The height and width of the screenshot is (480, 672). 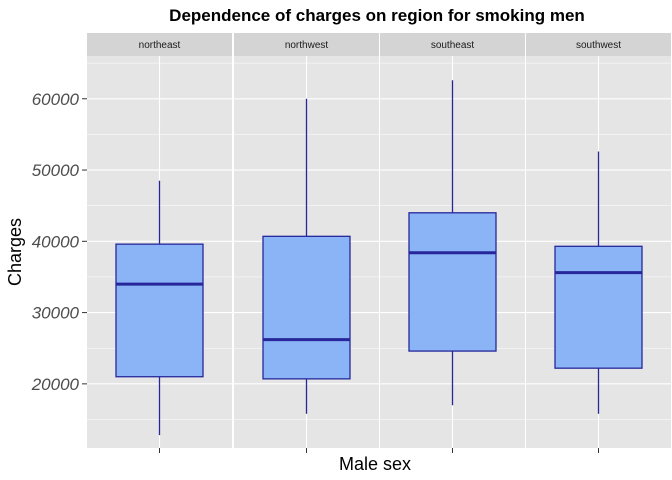 I want to click on box-northwest, so click(x=306, y=307).